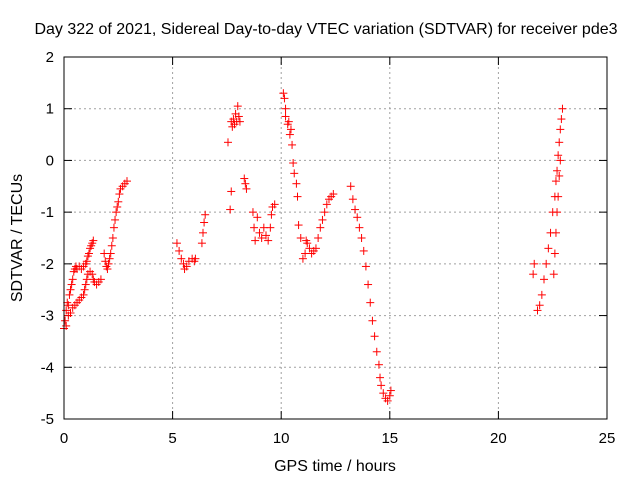 Image resolution: width=640 pixels, height=480 pixels. I want to click on y-tick-label: -3, so click(47, 316).